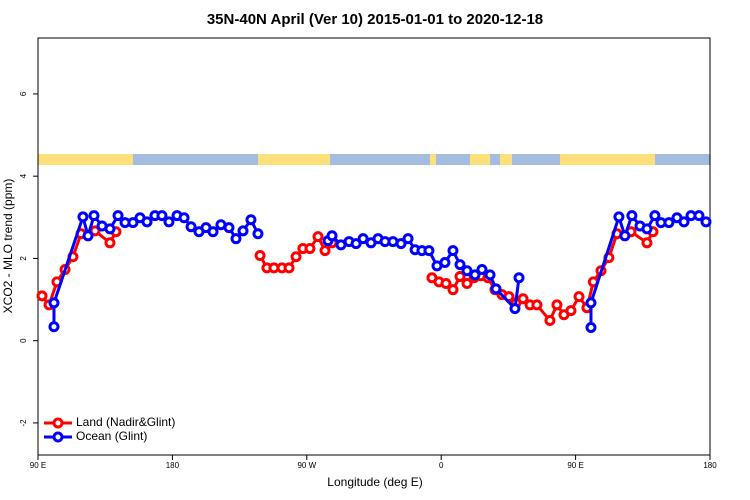 The height and width of the screenshot is (500, 750). Describe the element at coordinates (125, 422) in the screenshot. I see `legend-label: Land (Nadir&Glint)` at that location.